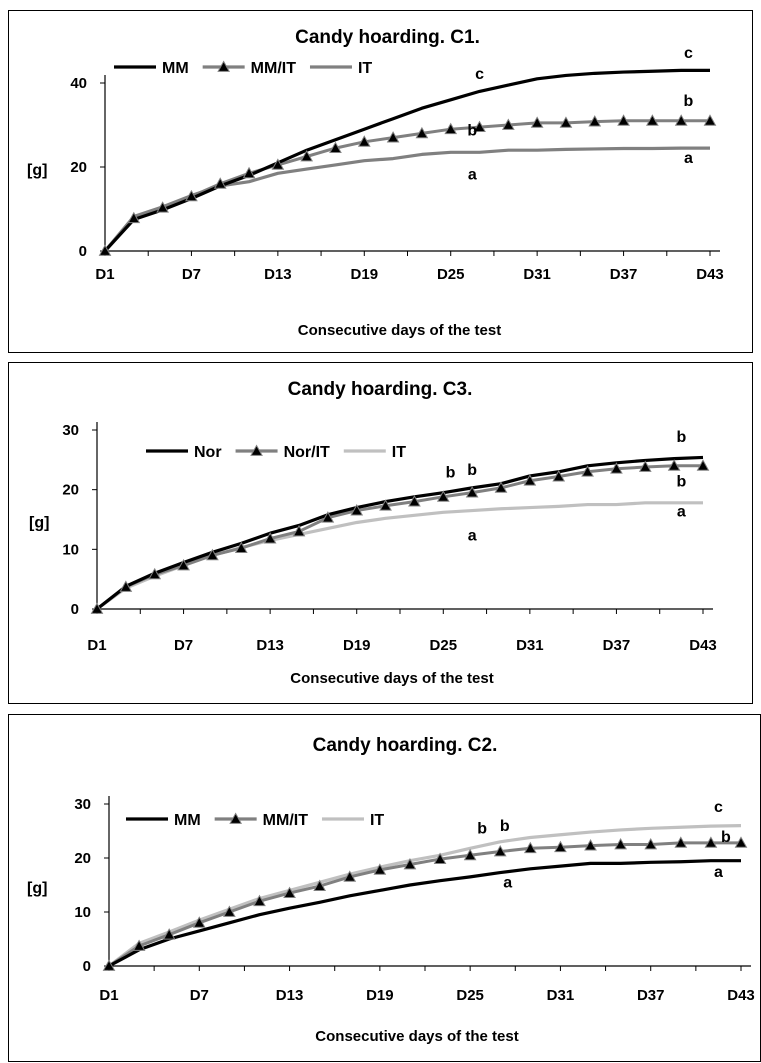 Image resolution: width=761 pixels, height=1063 pixels. I want to click on y-tick-label: 30, so click(82, 804).